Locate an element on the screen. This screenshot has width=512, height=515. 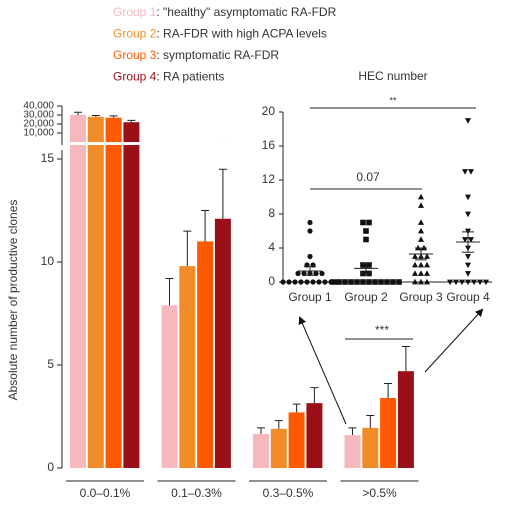
inset-bg is located at coordinates (387, 195).